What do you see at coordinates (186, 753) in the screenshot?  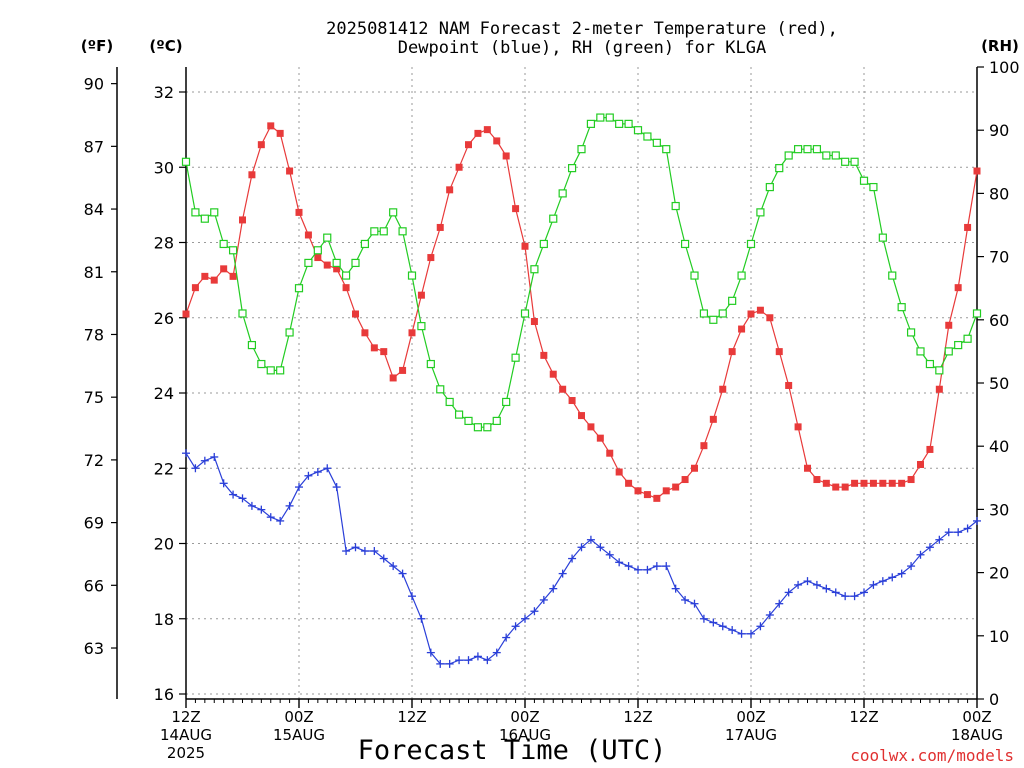 I see `x-tick-label: 2025` at bounding box center [186, 753].